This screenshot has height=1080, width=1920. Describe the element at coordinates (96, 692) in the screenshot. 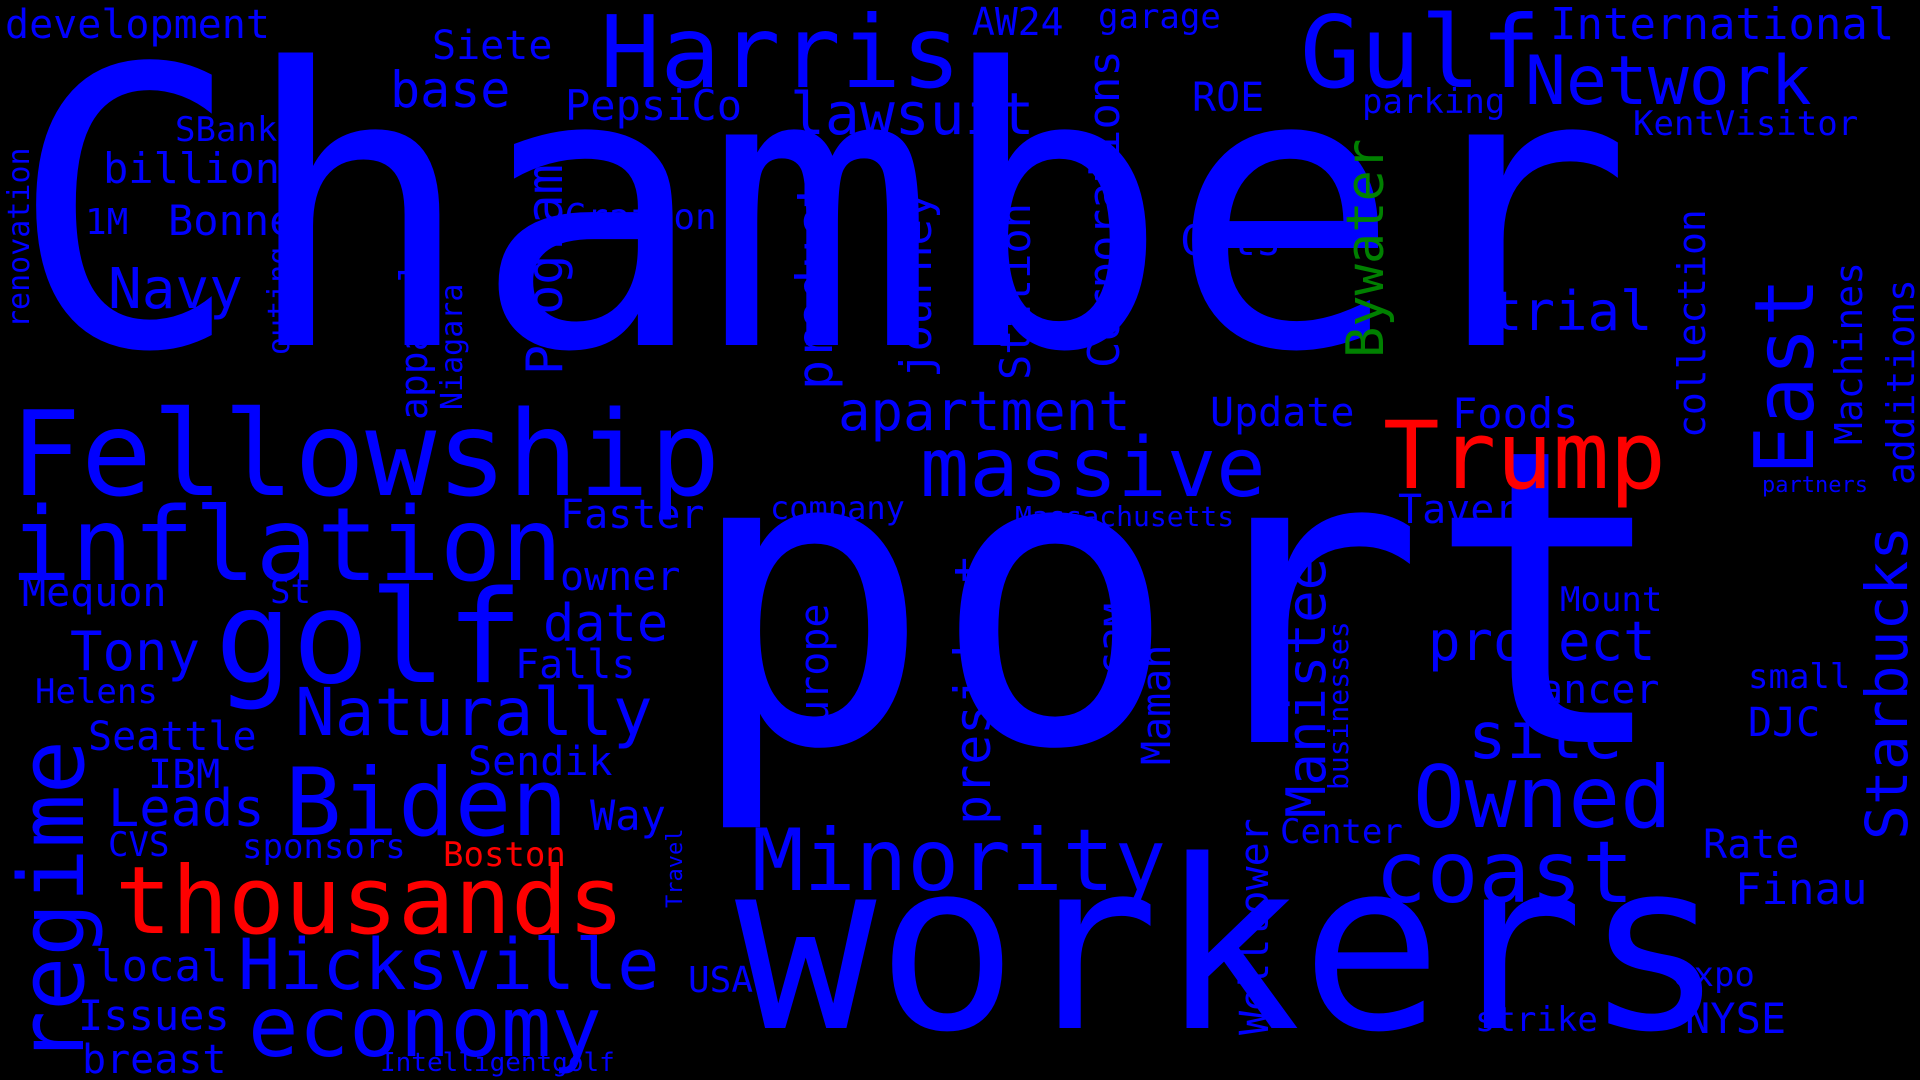

I see `word: Helens` at that location.